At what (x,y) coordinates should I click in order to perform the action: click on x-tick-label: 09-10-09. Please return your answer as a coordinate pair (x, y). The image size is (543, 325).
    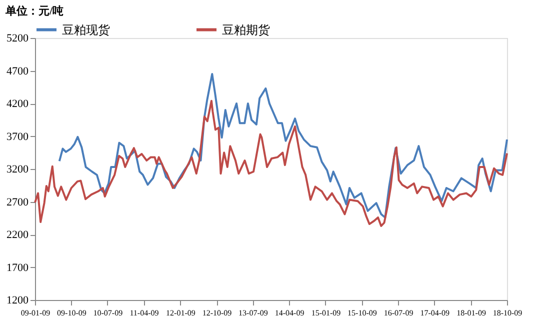
    Looking at the image, I should click on (71, 313).